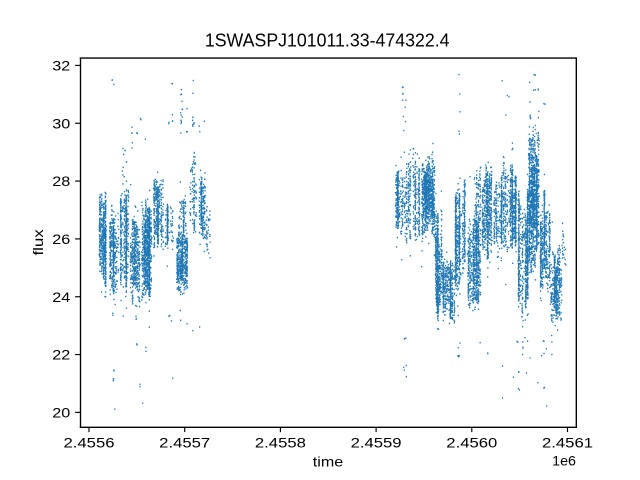  Describe the element at coordinates (328, 461) in the screenshot. I see `svg-text: time` at that location.